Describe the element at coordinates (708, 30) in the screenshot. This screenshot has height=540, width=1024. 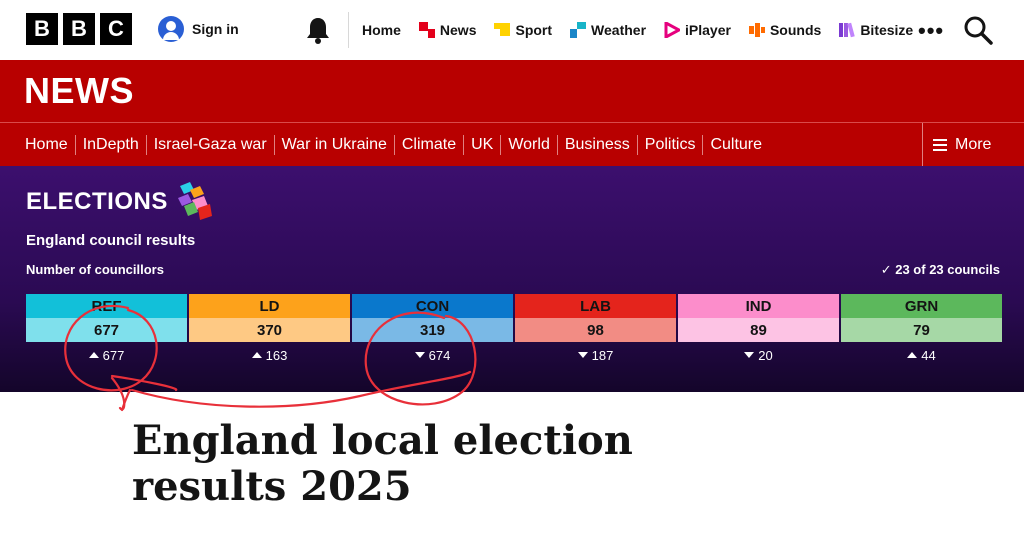
I see `nav-label: iPlayer` at that location.